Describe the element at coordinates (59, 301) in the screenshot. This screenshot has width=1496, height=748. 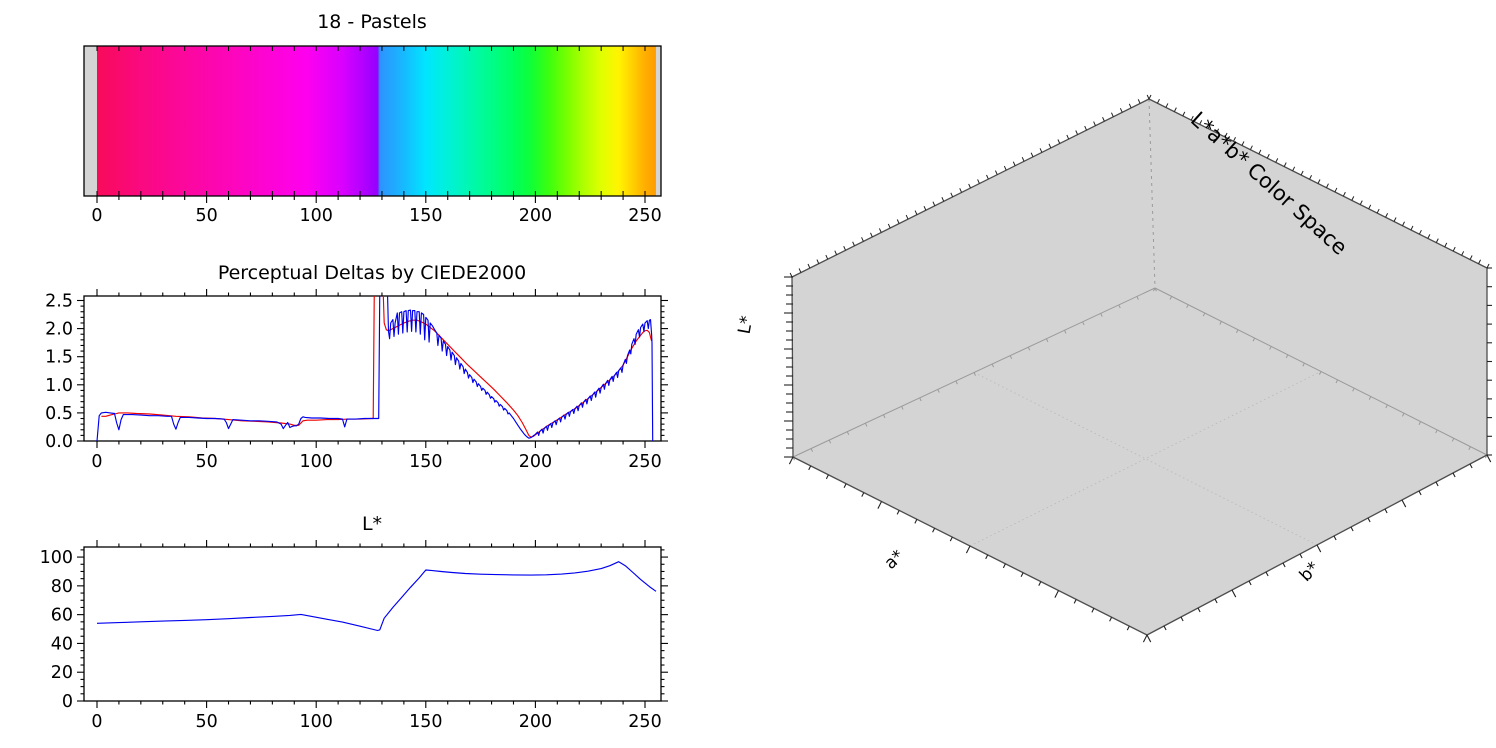
I see `svg-text: 2.5` at that location.